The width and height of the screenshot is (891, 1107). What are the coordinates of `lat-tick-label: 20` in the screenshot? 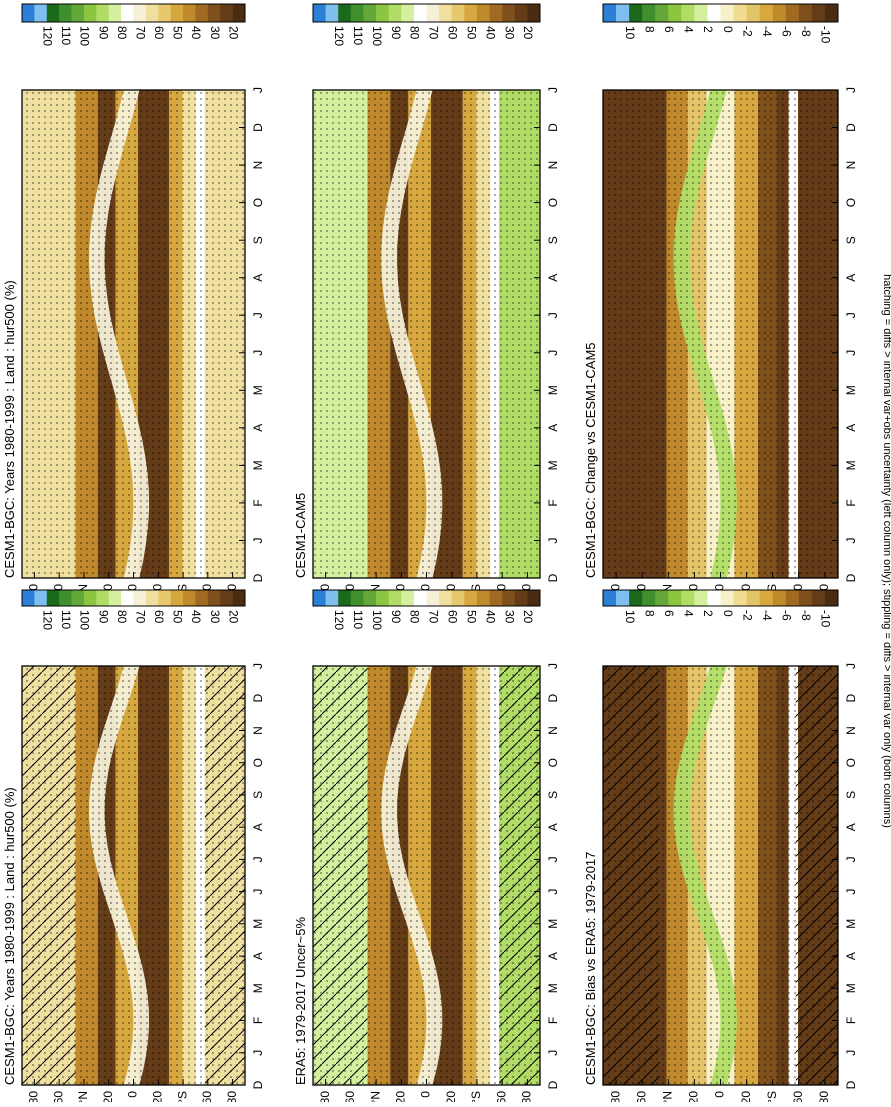 It's located at (108, 1096).